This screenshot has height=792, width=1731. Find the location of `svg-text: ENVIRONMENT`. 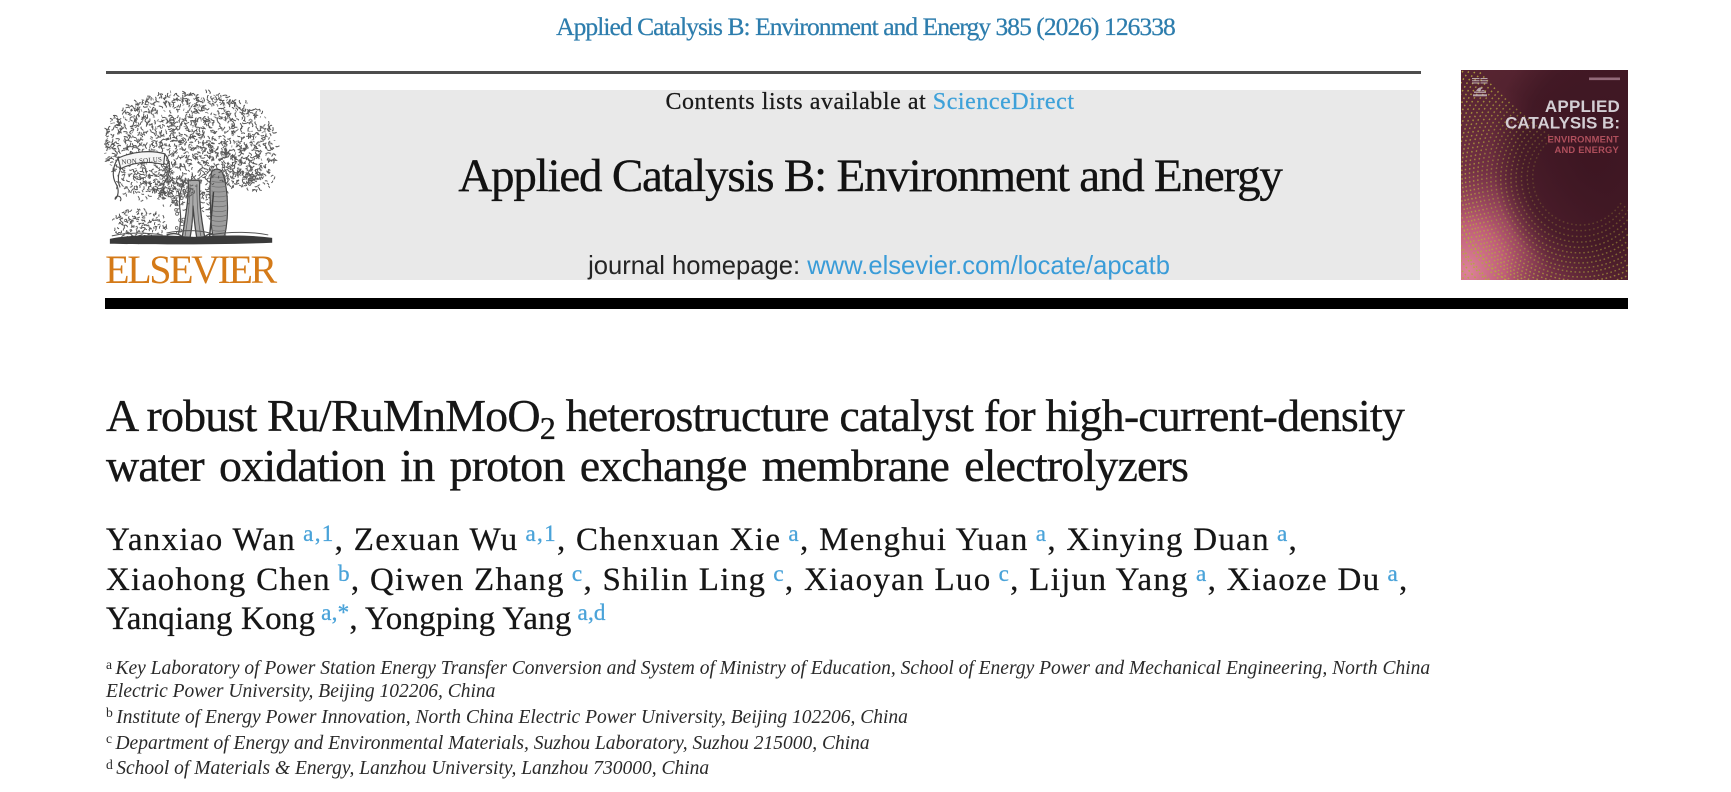

svg-text: ENVIRONMENT is located at coordinates (1584, 139).